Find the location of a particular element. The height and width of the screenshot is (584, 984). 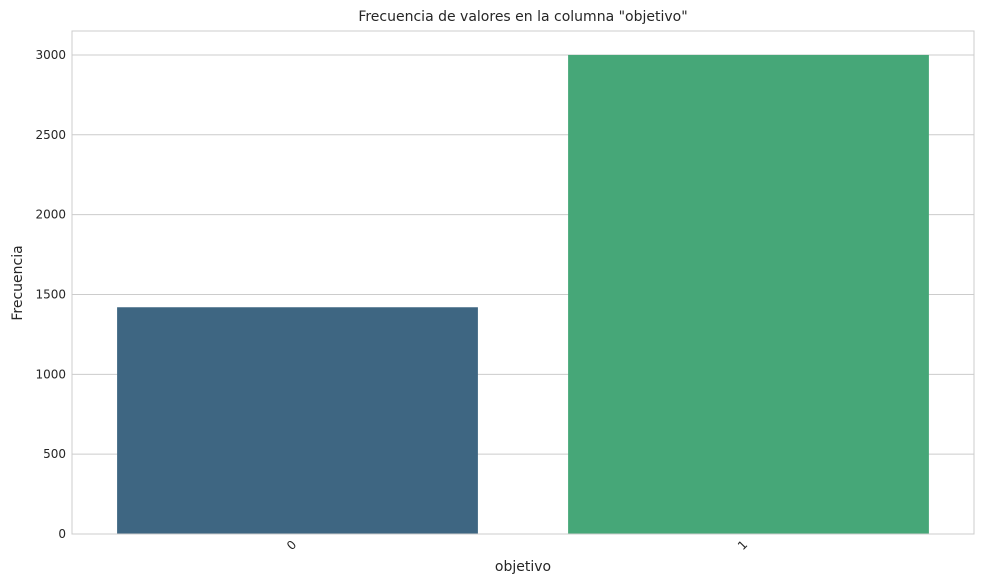

y-tick-label: 500 is located at coordinates (54, 454).